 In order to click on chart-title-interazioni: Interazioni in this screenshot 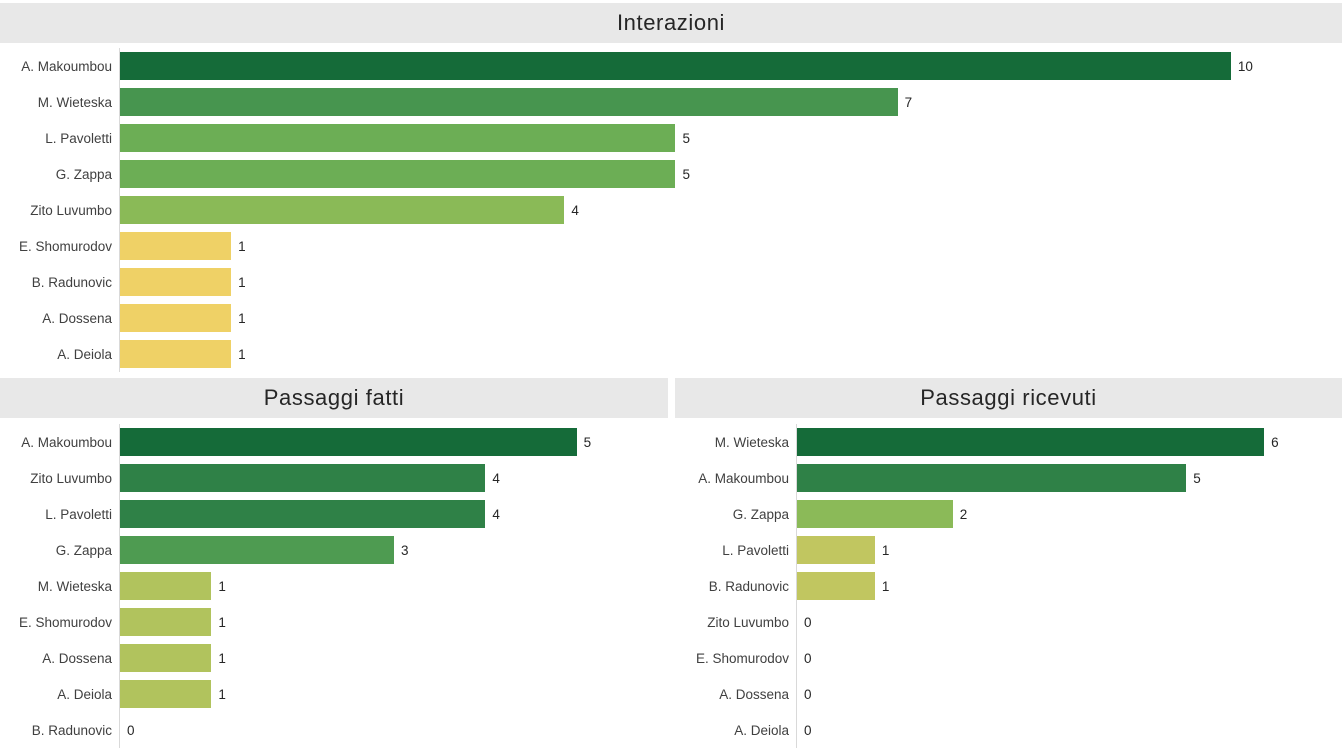, I will do `click(671, 23)`.